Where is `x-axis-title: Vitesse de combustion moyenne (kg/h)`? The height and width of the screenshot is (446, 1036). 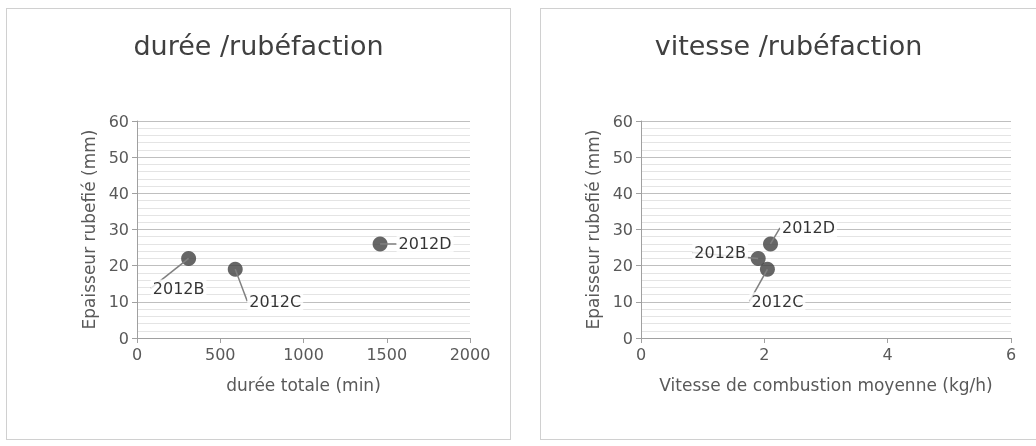 x-axis-title: Vitesse de combustion moyenne (kg/h) is located at coordinates (826, 385).